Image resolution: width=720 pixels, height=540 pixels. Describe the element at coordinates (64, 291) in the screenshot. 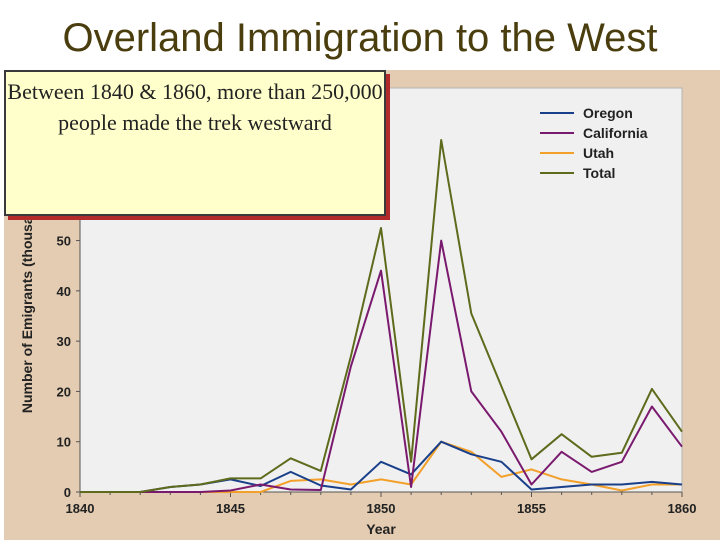

I see `y-tick-label: 40` at that location.